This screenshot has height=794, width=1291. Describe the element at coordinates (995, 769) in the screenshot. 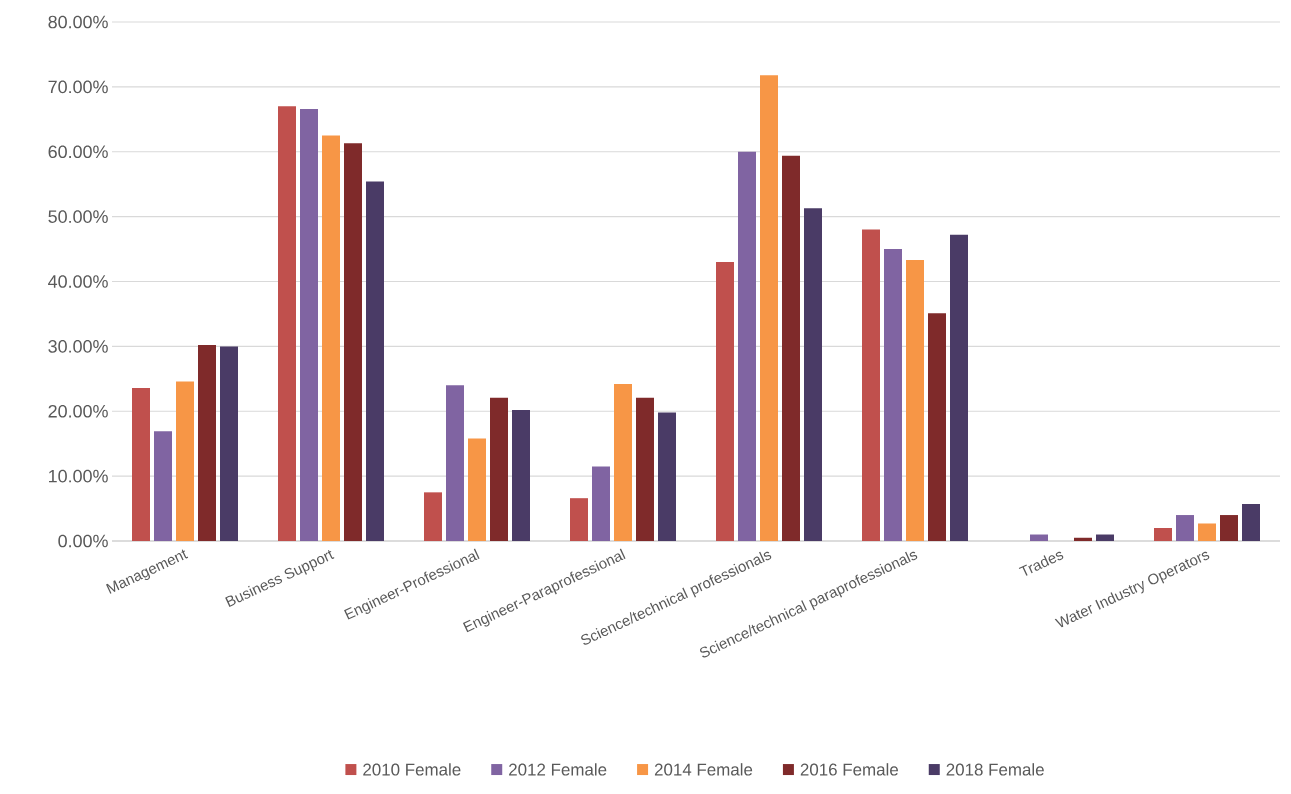

I see `legend-label: 2018 Female` at that location.